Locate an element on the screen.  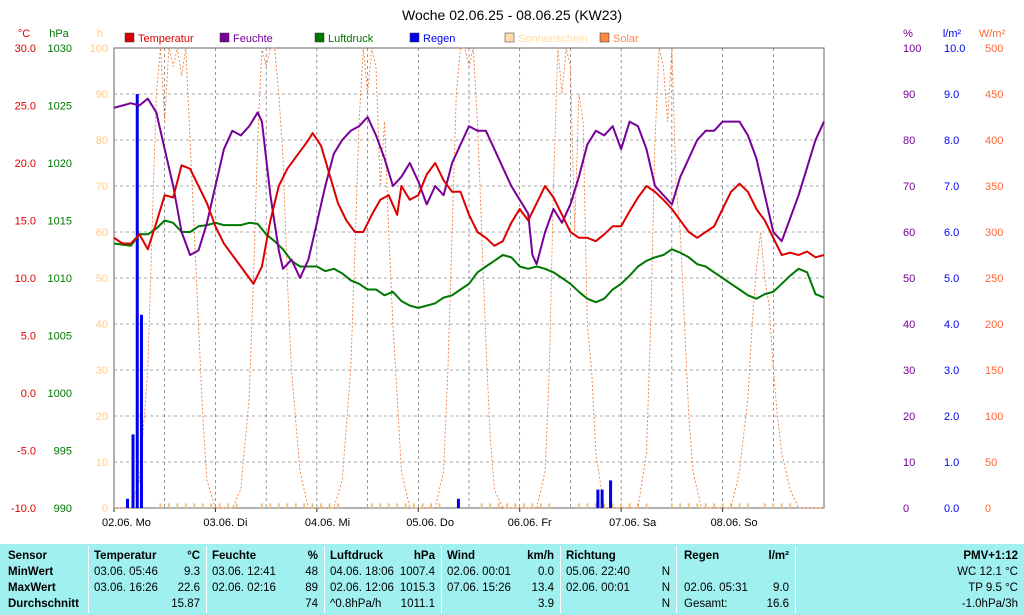
hum-axis-tick-label: 60 is located at coordinates (909, 233).